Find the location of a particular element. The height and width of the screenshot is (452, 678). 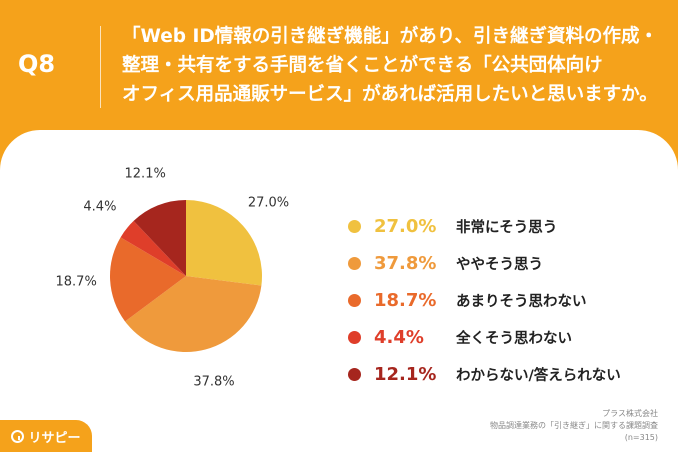

legend-item-4: 4.4% 全くそう思わない is located at coordinates (484, 337).